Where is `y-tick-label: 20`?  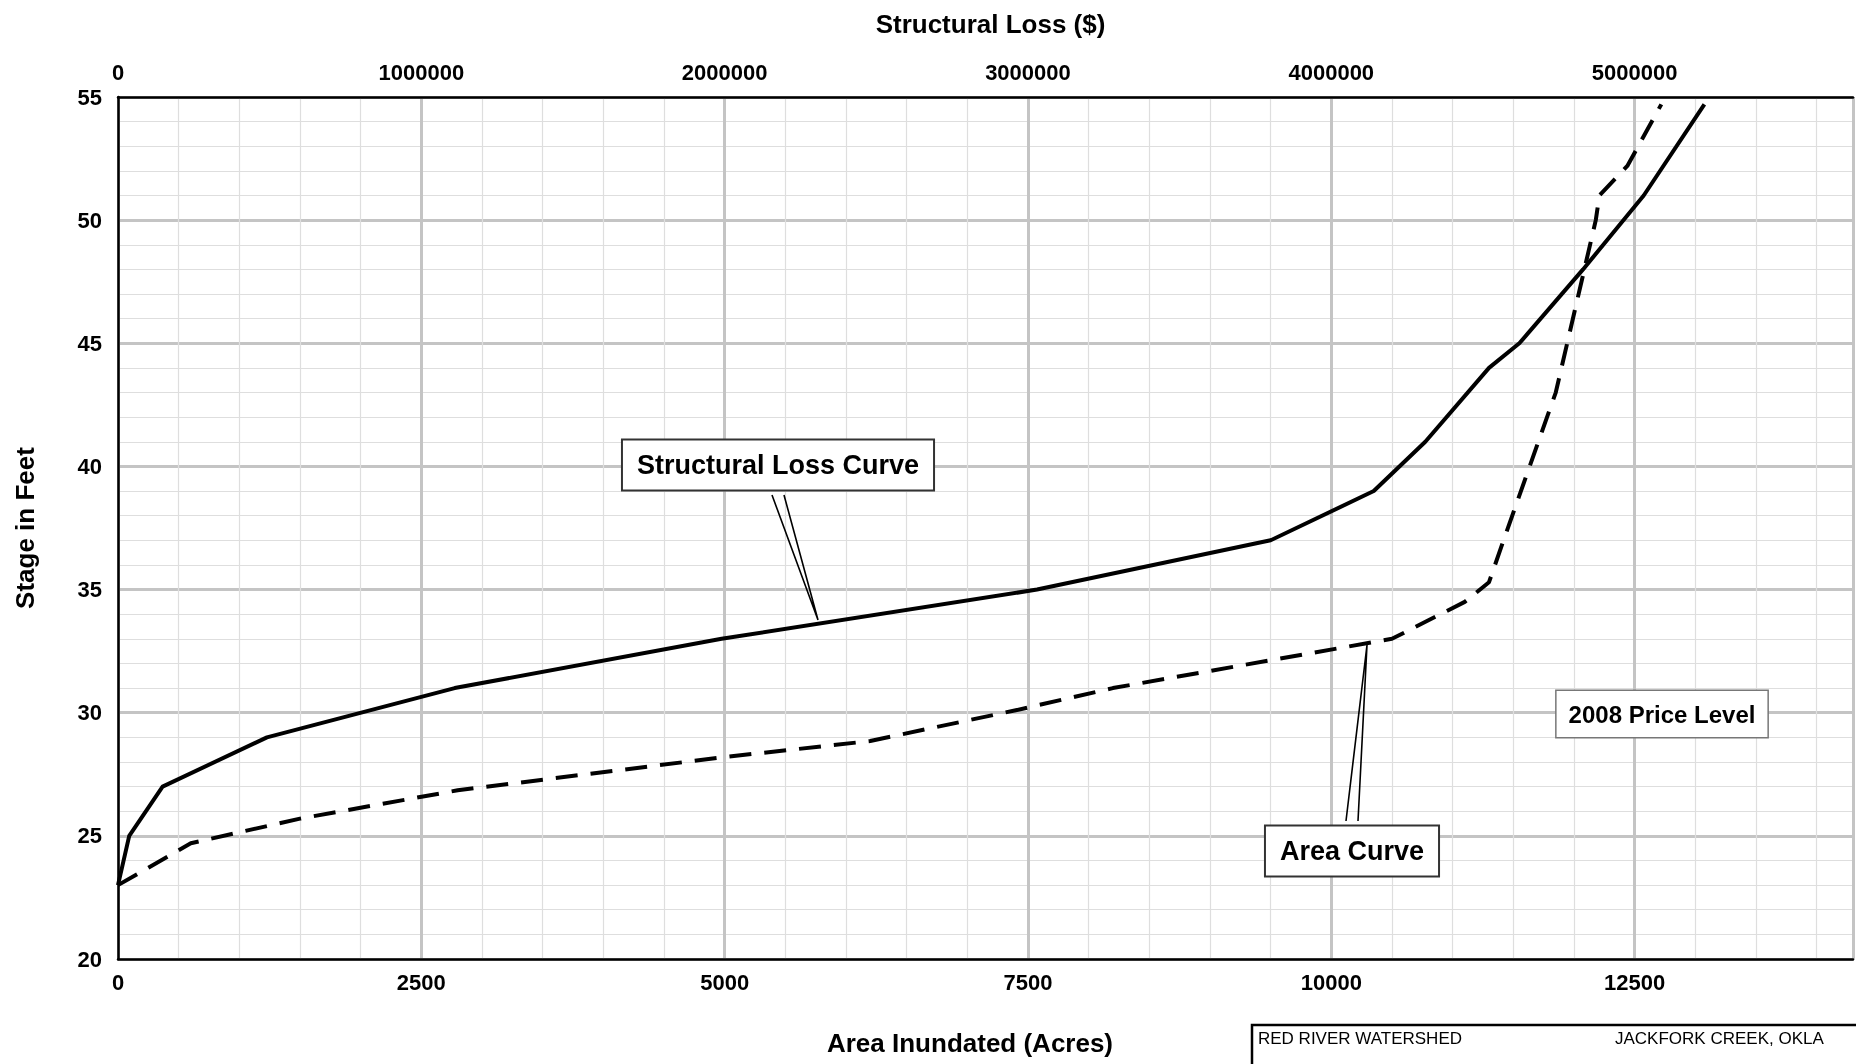
y-tick-label: 20 is located at coordinates (89, 959).